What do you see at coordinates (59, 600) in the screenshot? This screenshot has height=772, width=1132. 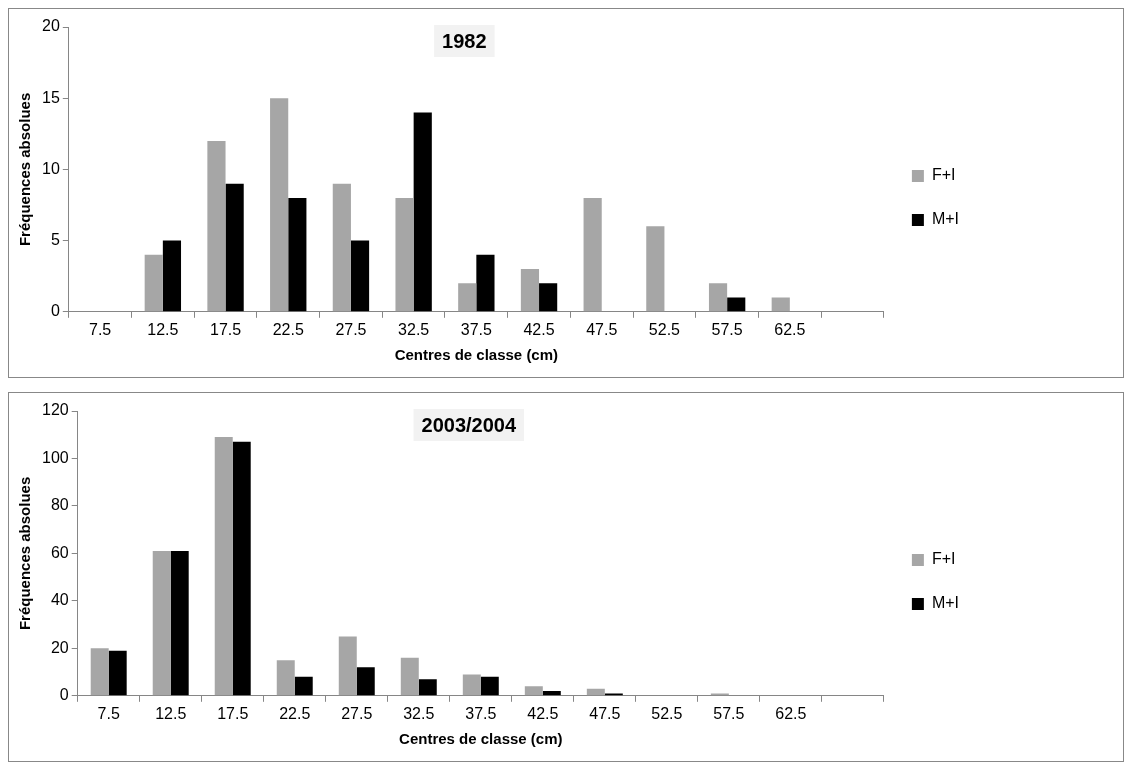 I see `y-tick-label: 40` at bounding box center [59, 600].